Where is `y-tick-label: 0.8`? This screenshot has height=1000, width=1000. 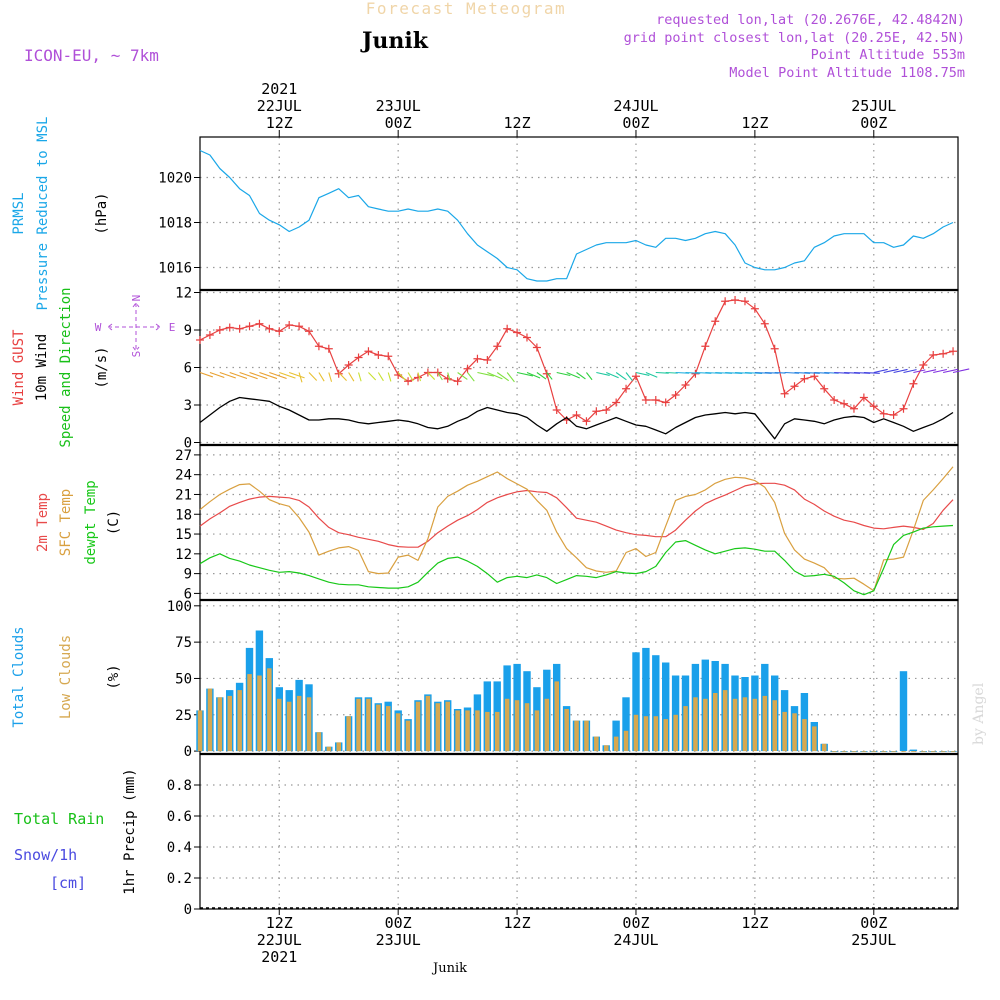
y-tick-label: 0.8 is located at coordinates (179, 786).